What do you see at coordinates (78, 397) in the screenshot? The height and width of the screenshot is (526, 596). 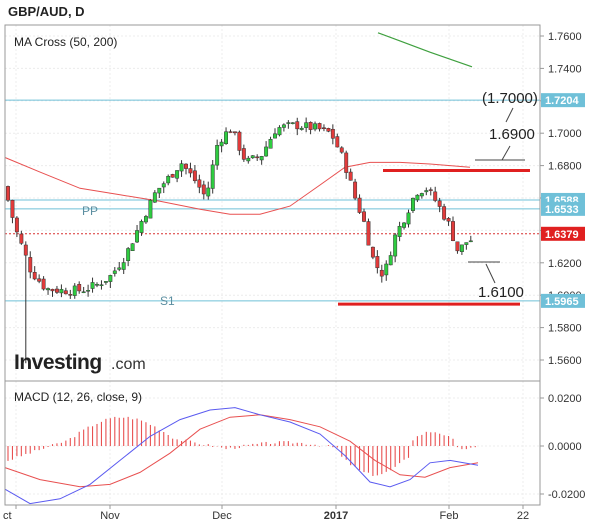 I see `macd-label: MACD (12, 26, close, 9)` at bounding box center [78, 397].